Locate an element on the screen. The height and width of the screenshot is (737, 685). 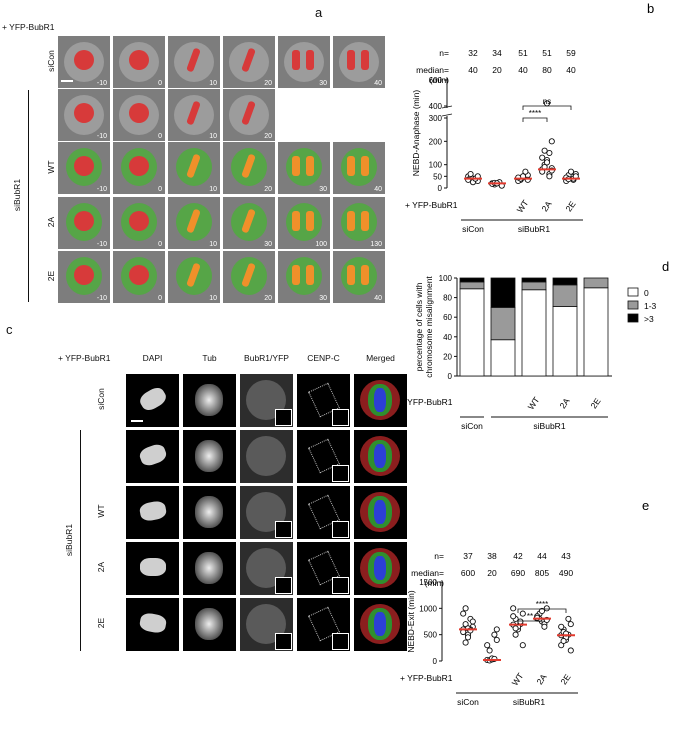
y-axis-label: NEBD-Exit (min) is located at coordinates (411, 621).